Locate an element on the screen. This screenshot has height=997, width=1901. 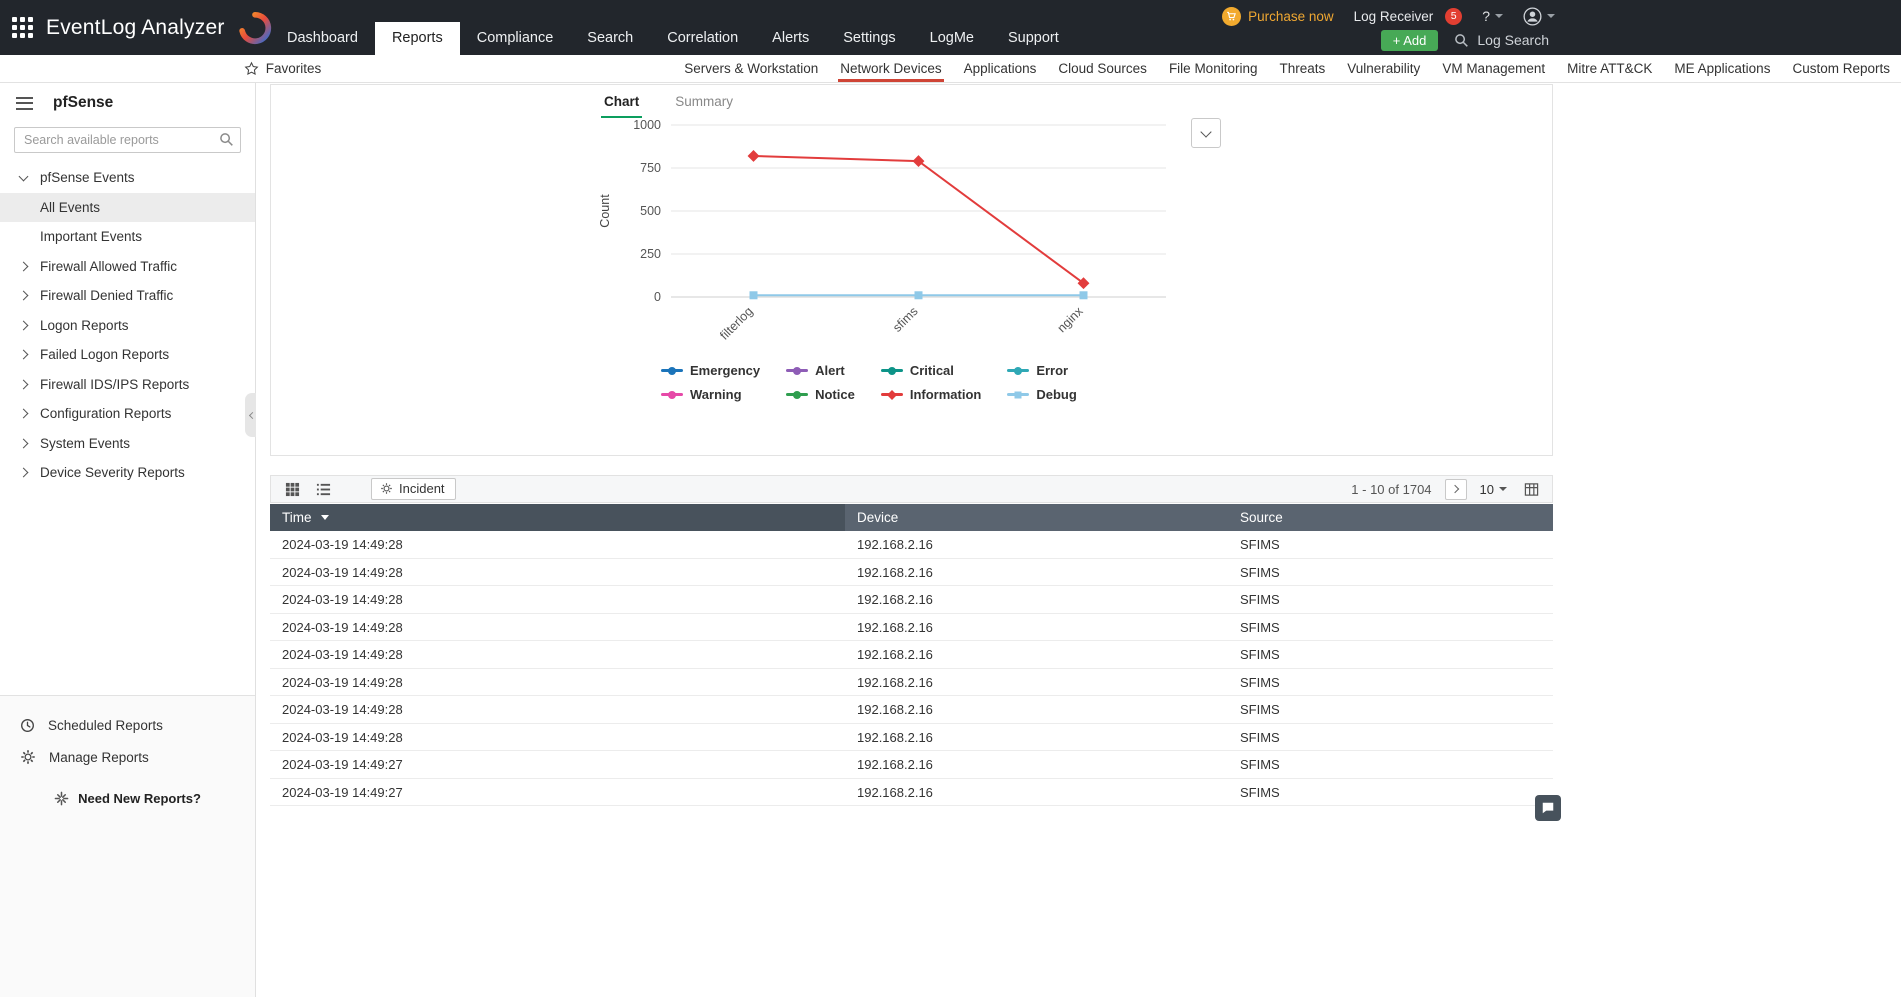
log-search-button: Log Search is located at coordinates (1501, 40).